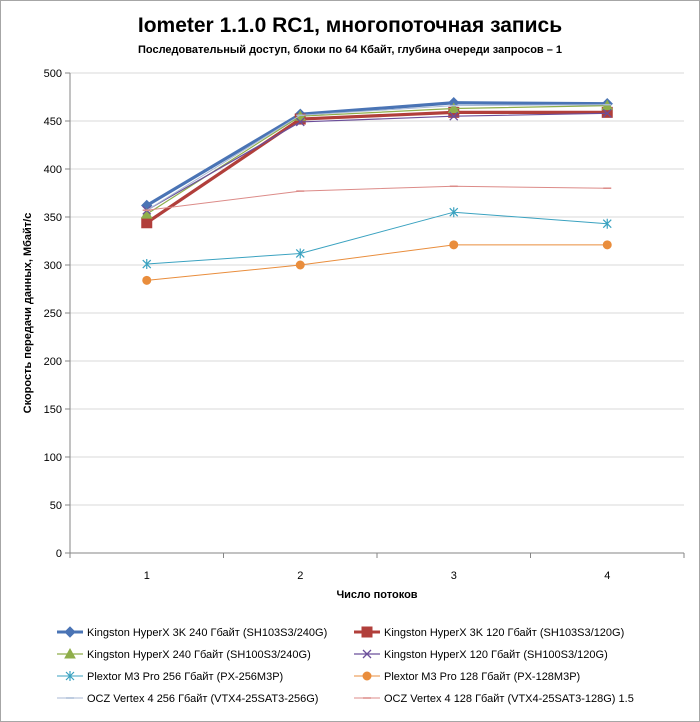  What do you see at coordinates (28, 313) in the screenshot?
I see `y-axis-title: Скорость передачи данных, Мбайт/с` at bounding box center [28, 313].